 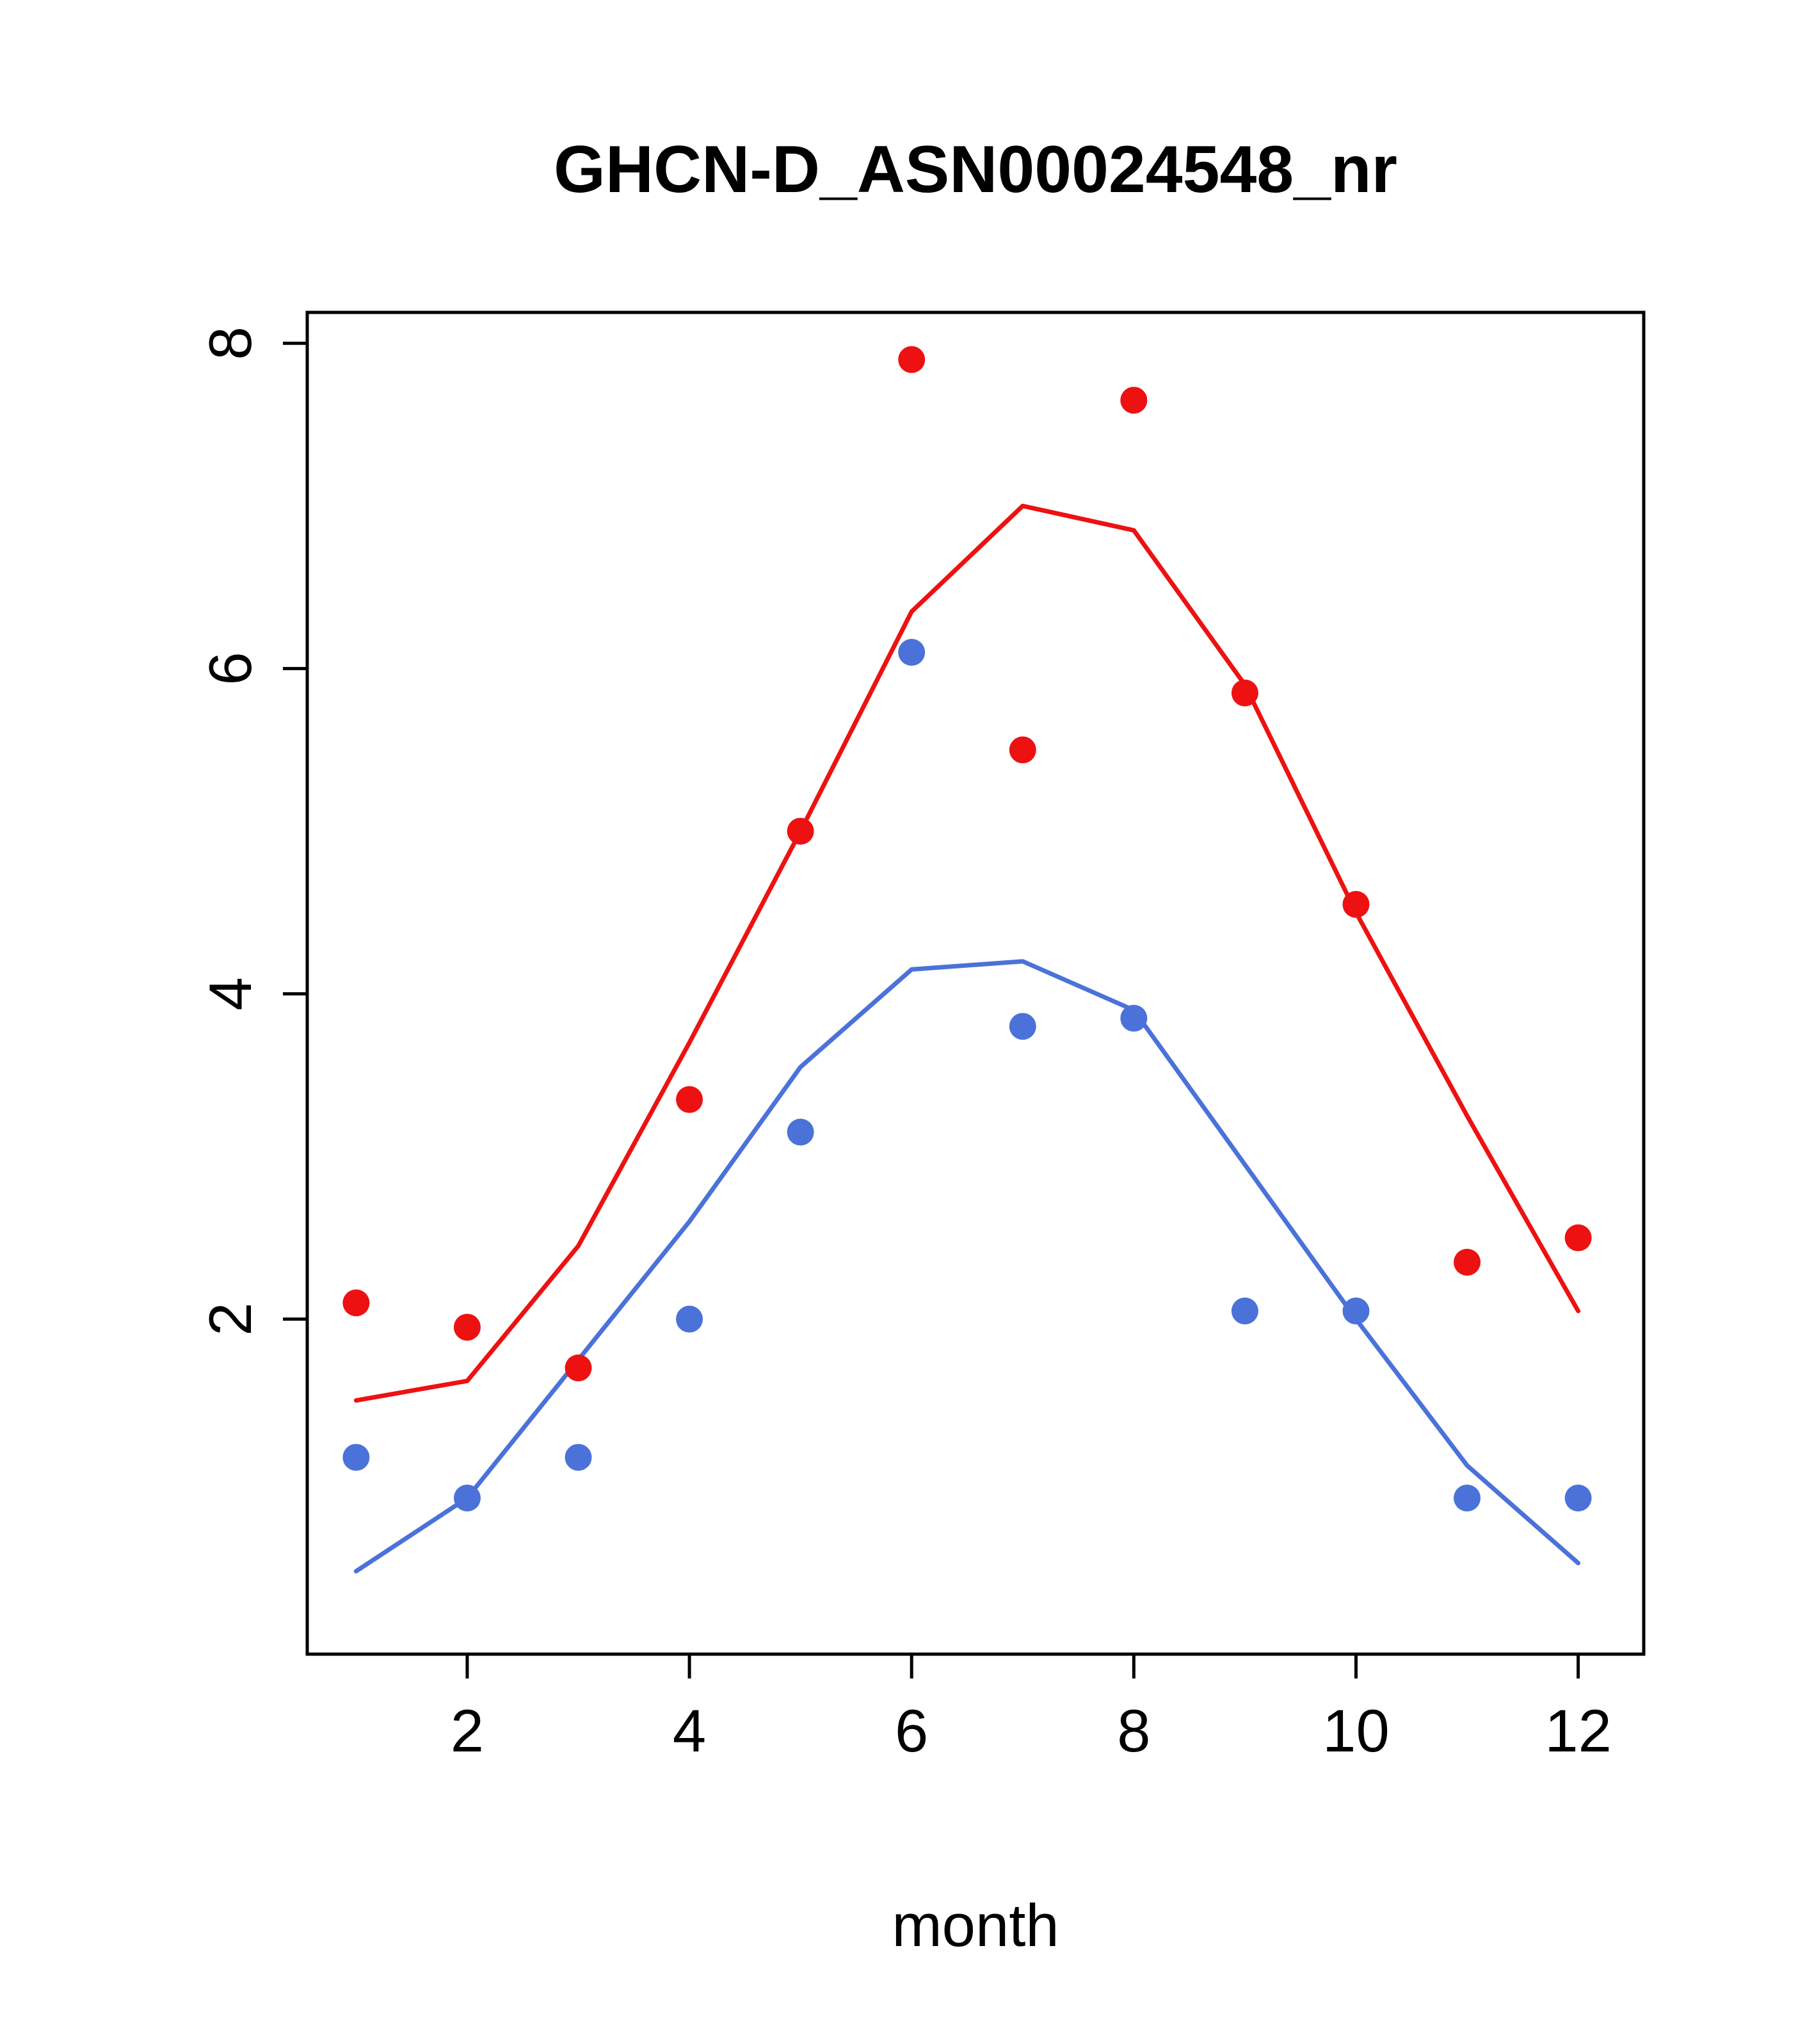 I want to click on x-tick-label: 10, so click(x=1356, y=1730).